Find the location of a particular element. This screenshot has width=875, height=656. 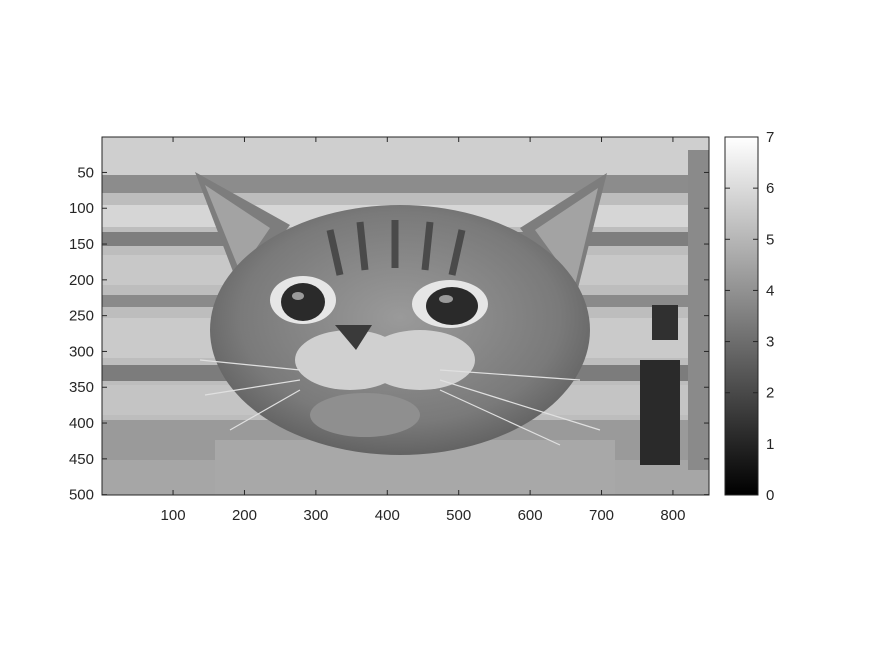

x-tick-label: 700 is located at coordinates (601, 515).